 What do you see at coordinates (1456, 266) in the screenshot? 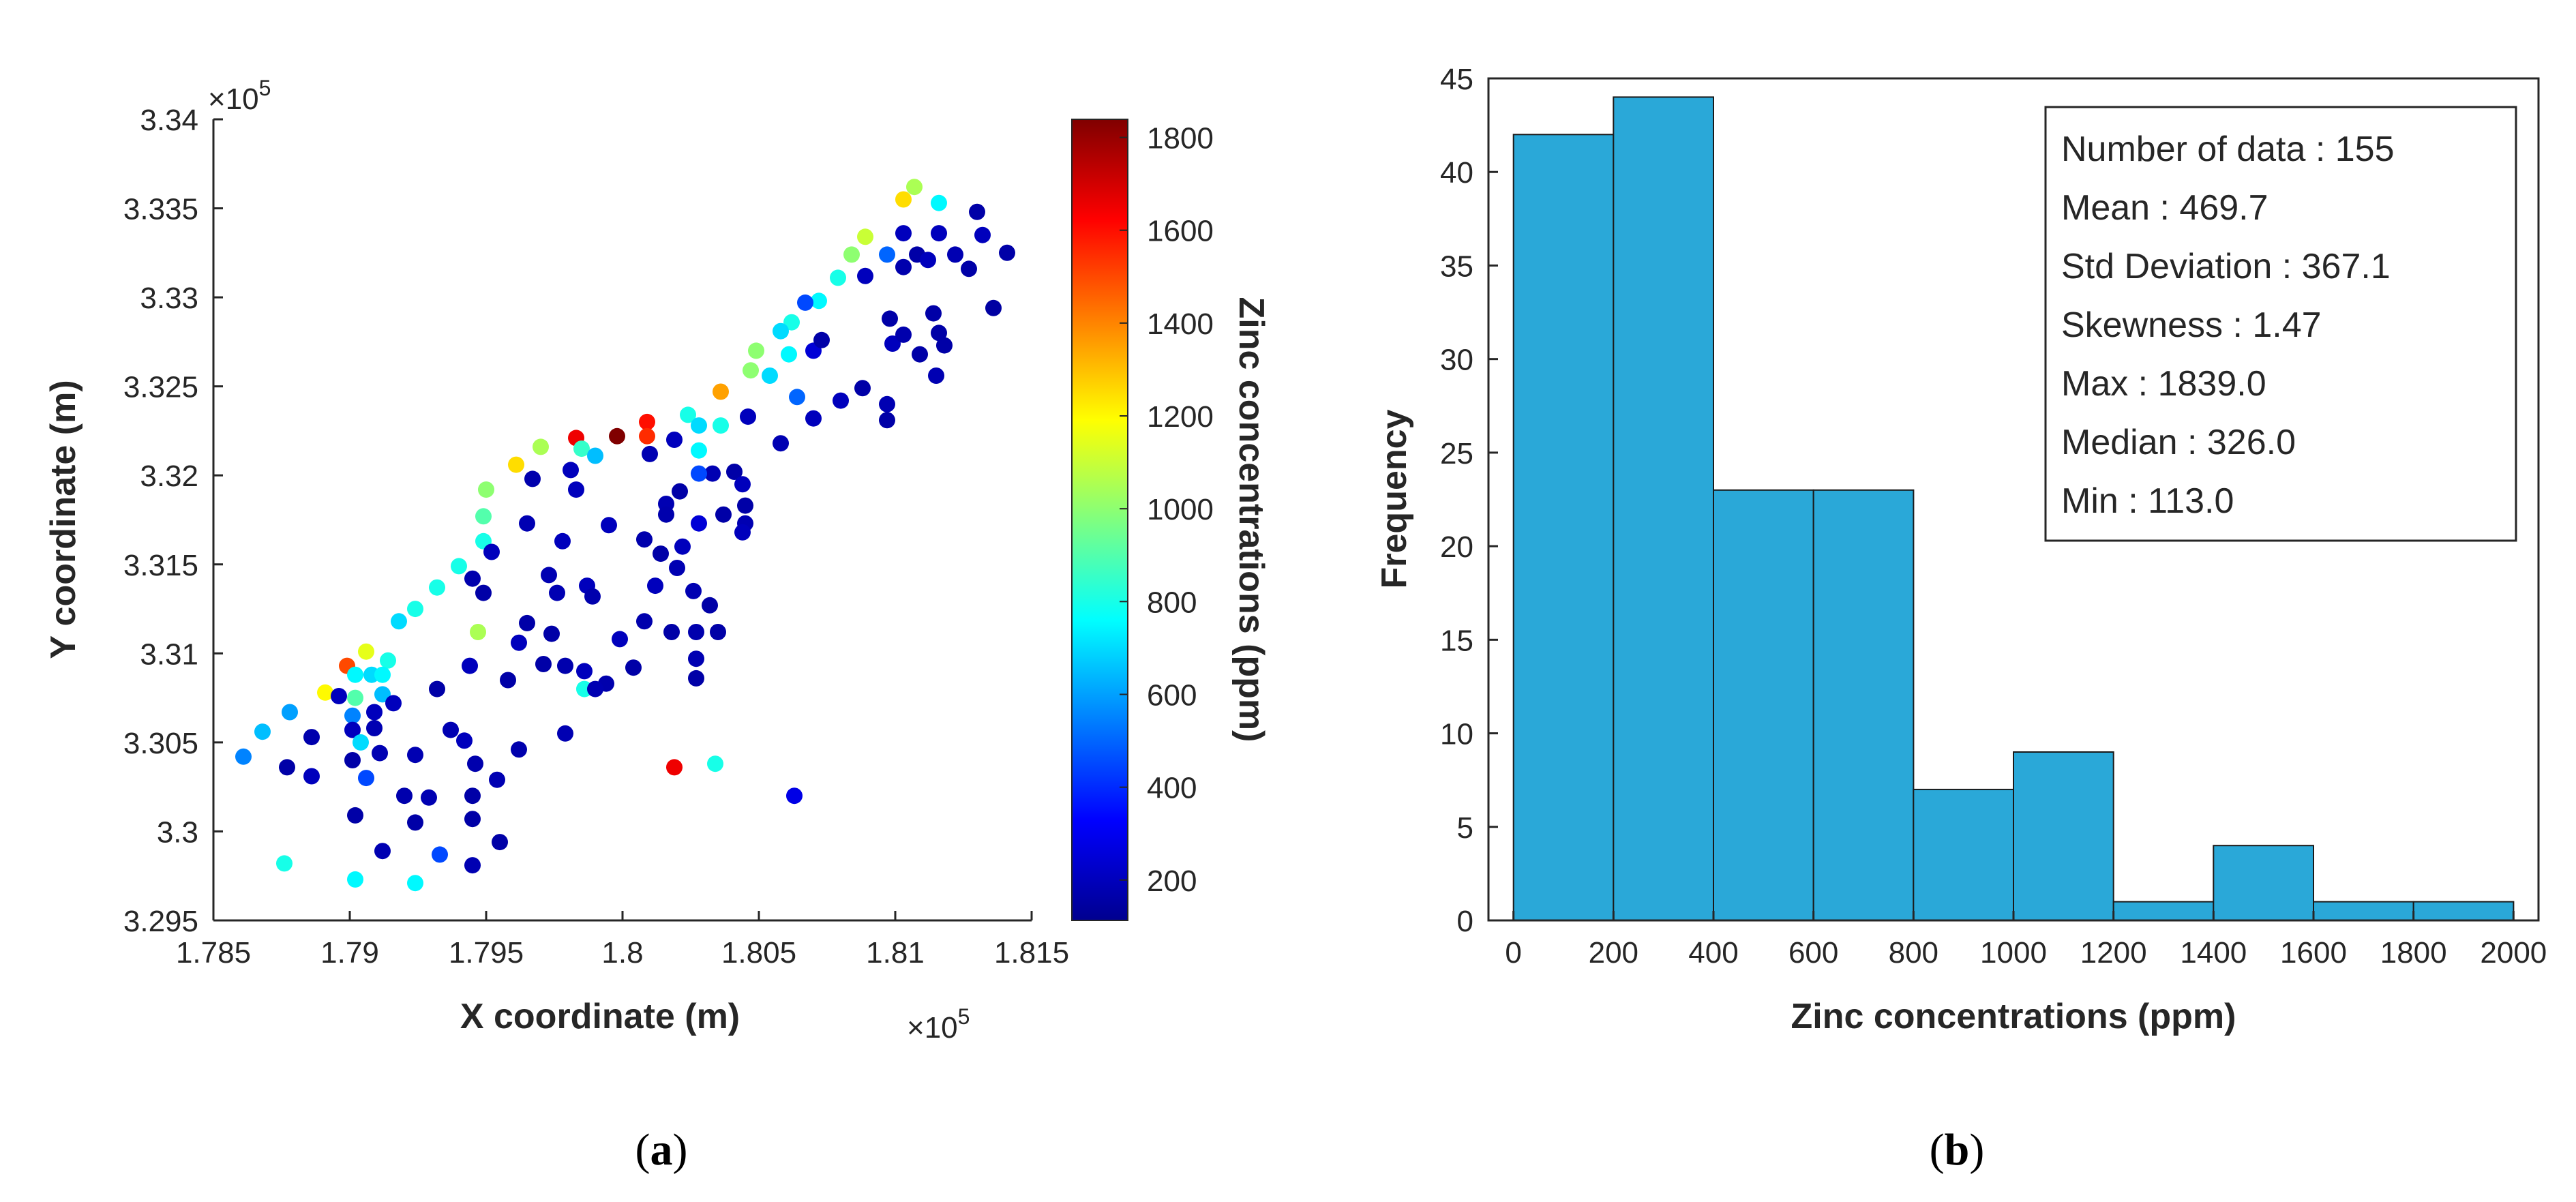
I see `histogram-y-tick-label: 35` at bounding box center [1456, 266].